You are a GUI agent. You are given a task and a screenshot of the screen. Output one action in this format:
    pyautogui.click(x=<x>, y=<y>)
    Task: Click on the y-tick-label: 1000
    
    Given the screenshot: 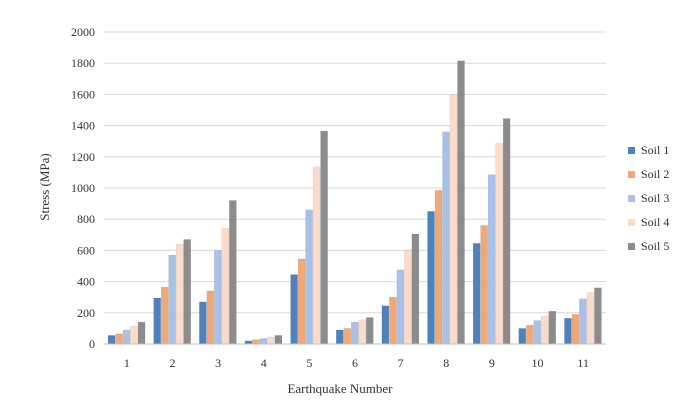 What is the action you would take?
    pyautogui.click(x=83, y=188)
    